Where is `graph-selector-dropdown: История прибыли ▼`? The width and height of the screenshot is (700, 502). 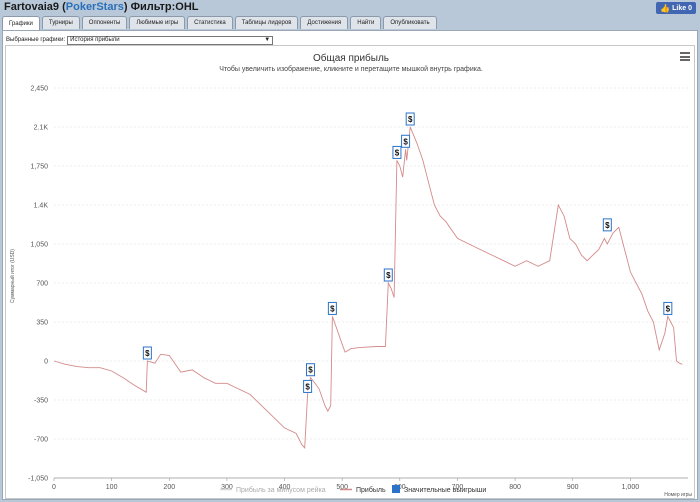
graph-selector-dropdown: История прибыли ▼ is located at coordinates (170, 40).